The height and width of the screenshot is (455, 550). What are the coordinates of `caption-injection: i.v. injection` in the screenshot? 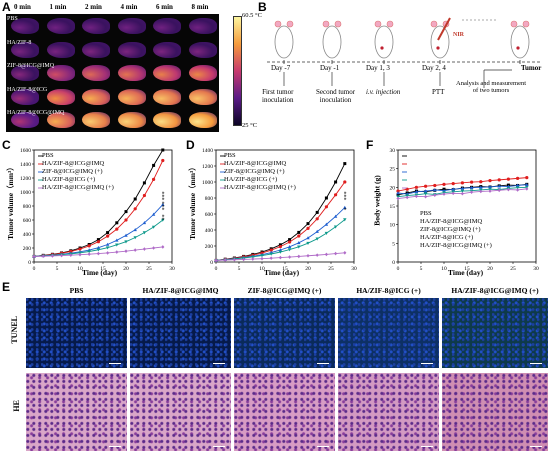 It's located at (383, 92).